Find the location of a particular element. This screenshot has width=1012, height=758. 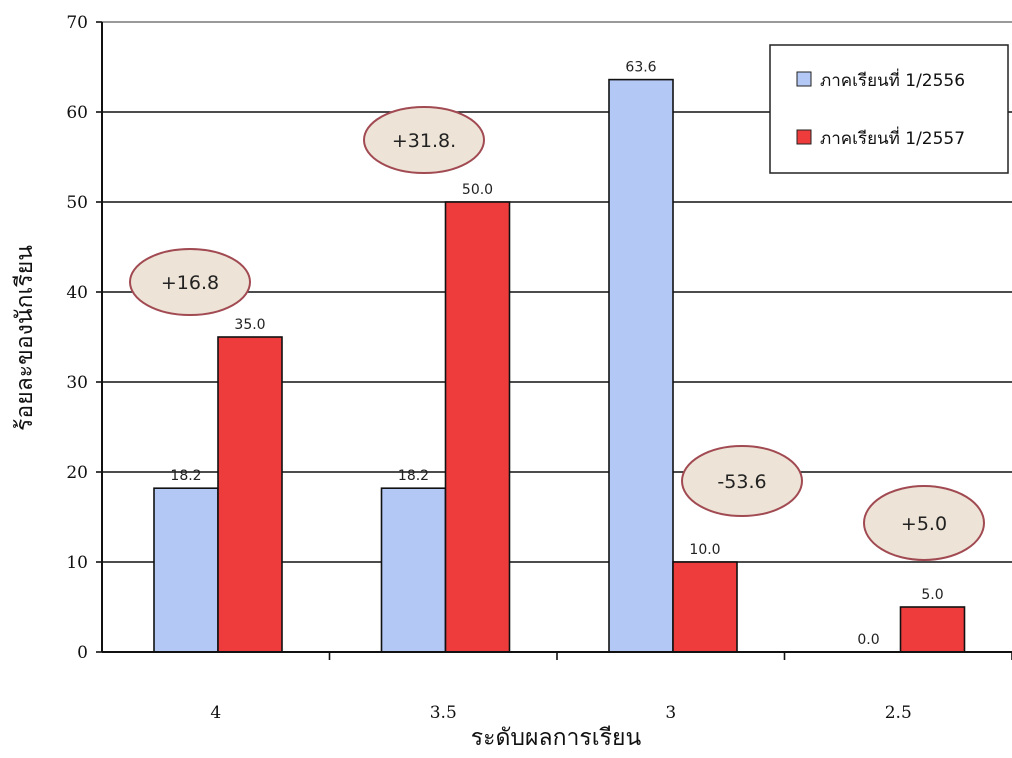

legend-label-series-2: ภาคเรียนที่ 1/2557 is located at coordinates (892, 137).